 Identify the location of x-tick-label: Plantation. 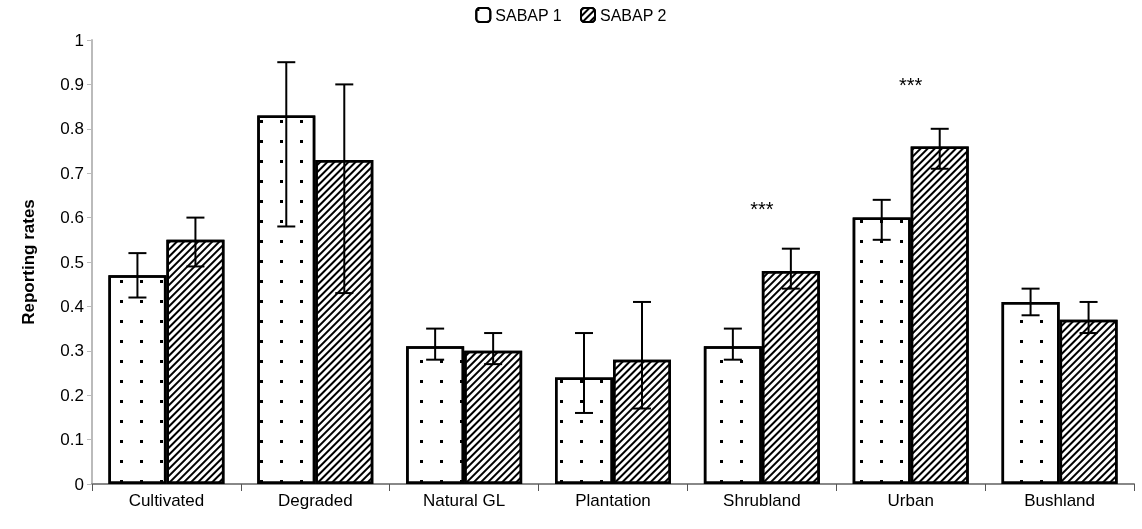
(613, 500).